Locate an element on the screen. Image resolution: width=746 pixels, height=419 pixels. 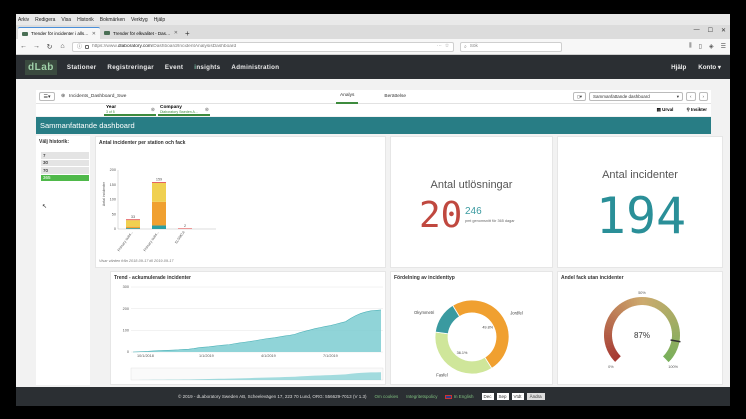
reload-icon: ↻ is located at coordinates (49, 47).